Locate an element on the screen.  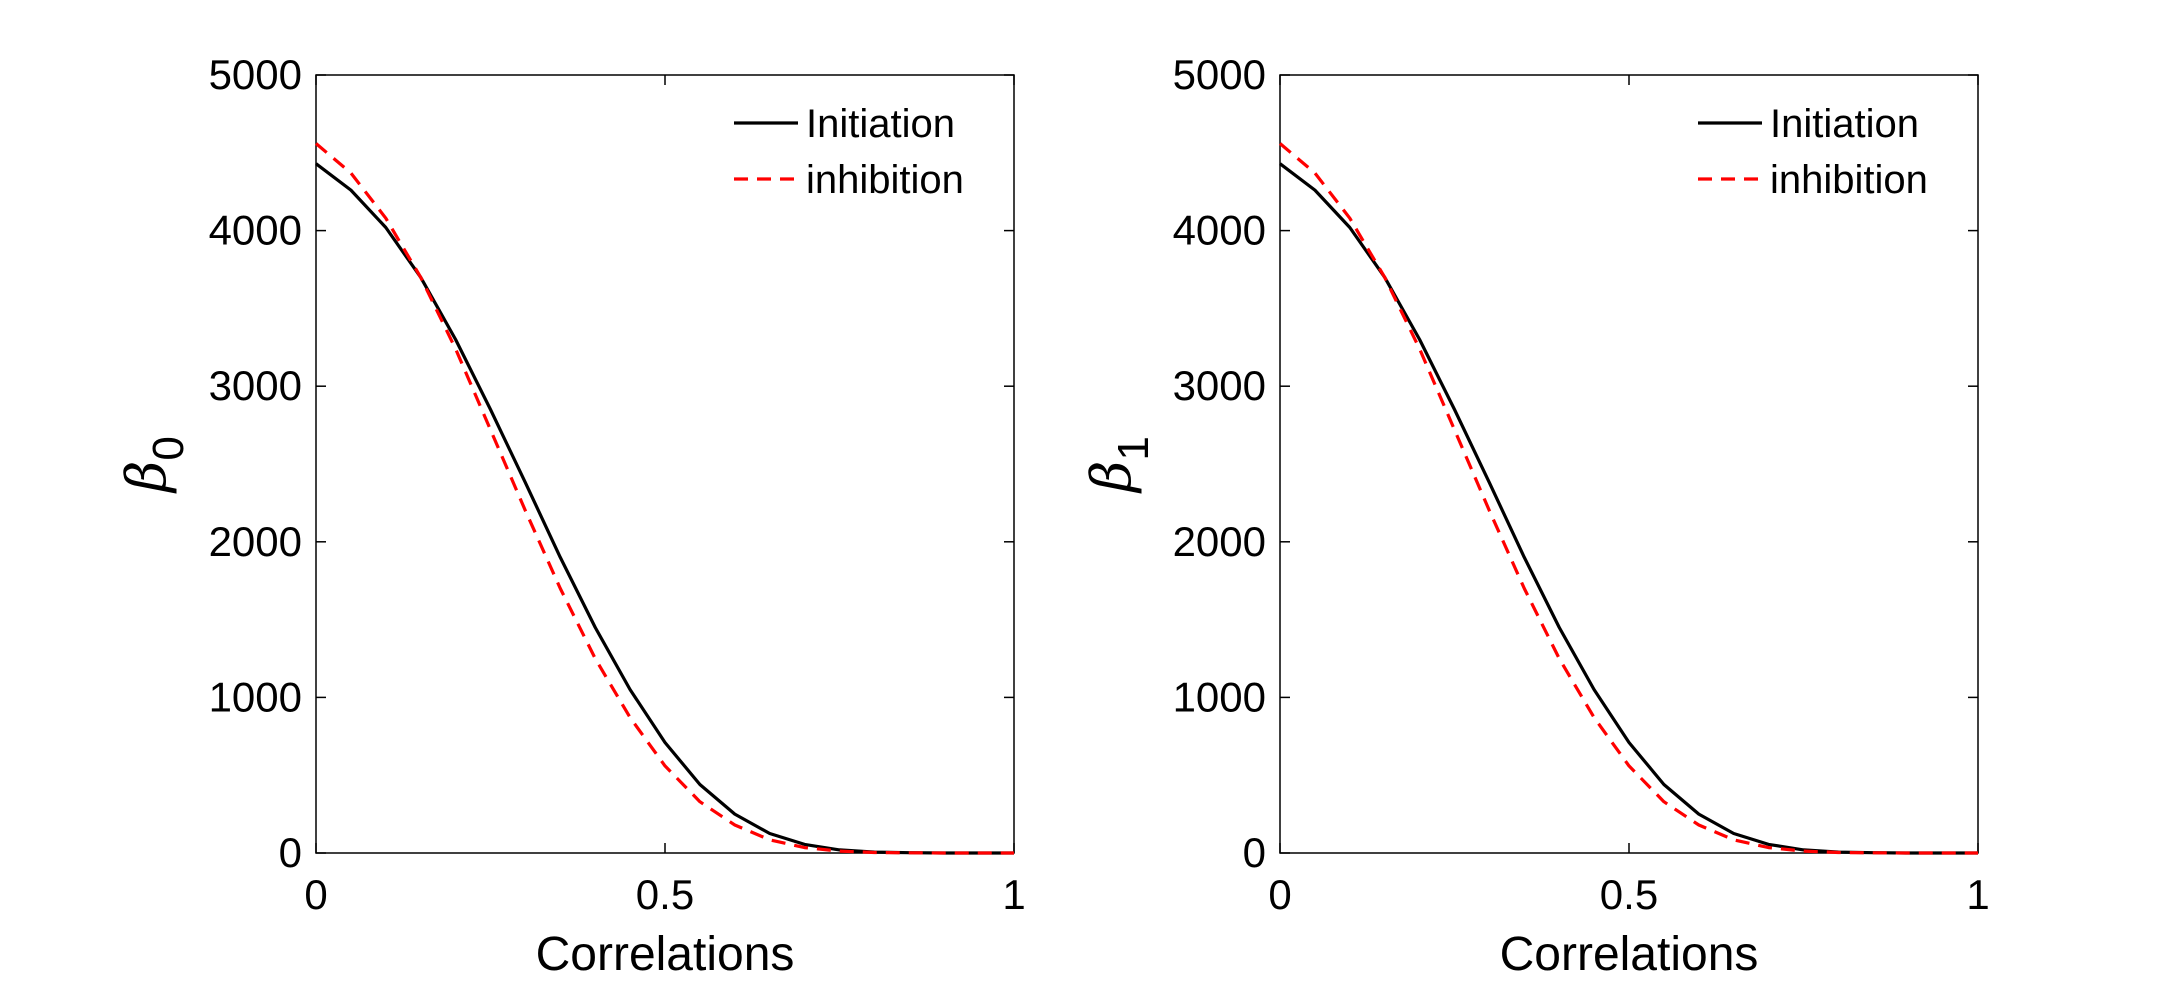
y-axis-label: β0 is located at coordinates (154, 465).